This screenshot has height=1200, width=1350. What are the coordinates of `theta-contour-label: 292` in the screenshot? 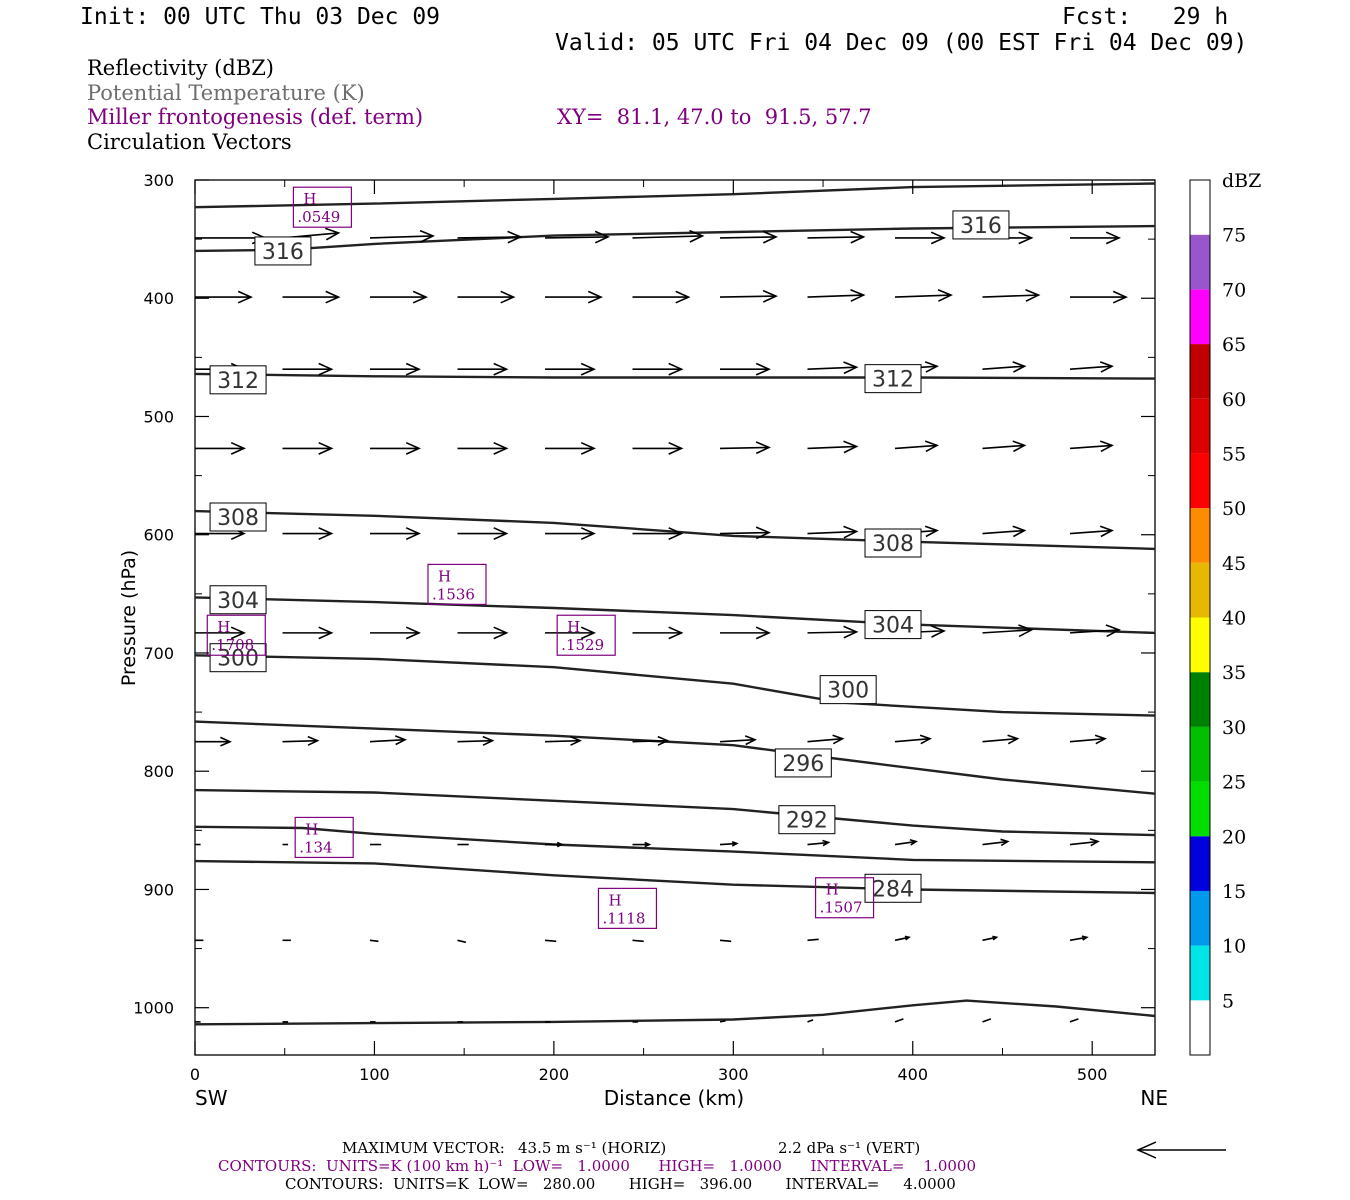 It's located at (807, 820).